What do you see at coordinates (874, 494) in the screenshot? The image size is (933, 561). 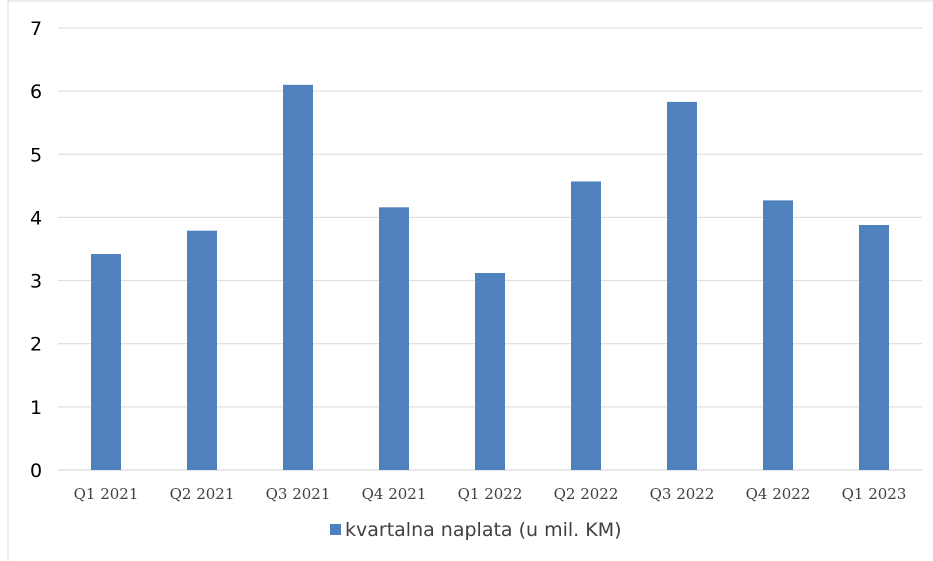 I see `x-tick-label: Q1 2023` at bounding box center [874, 494].